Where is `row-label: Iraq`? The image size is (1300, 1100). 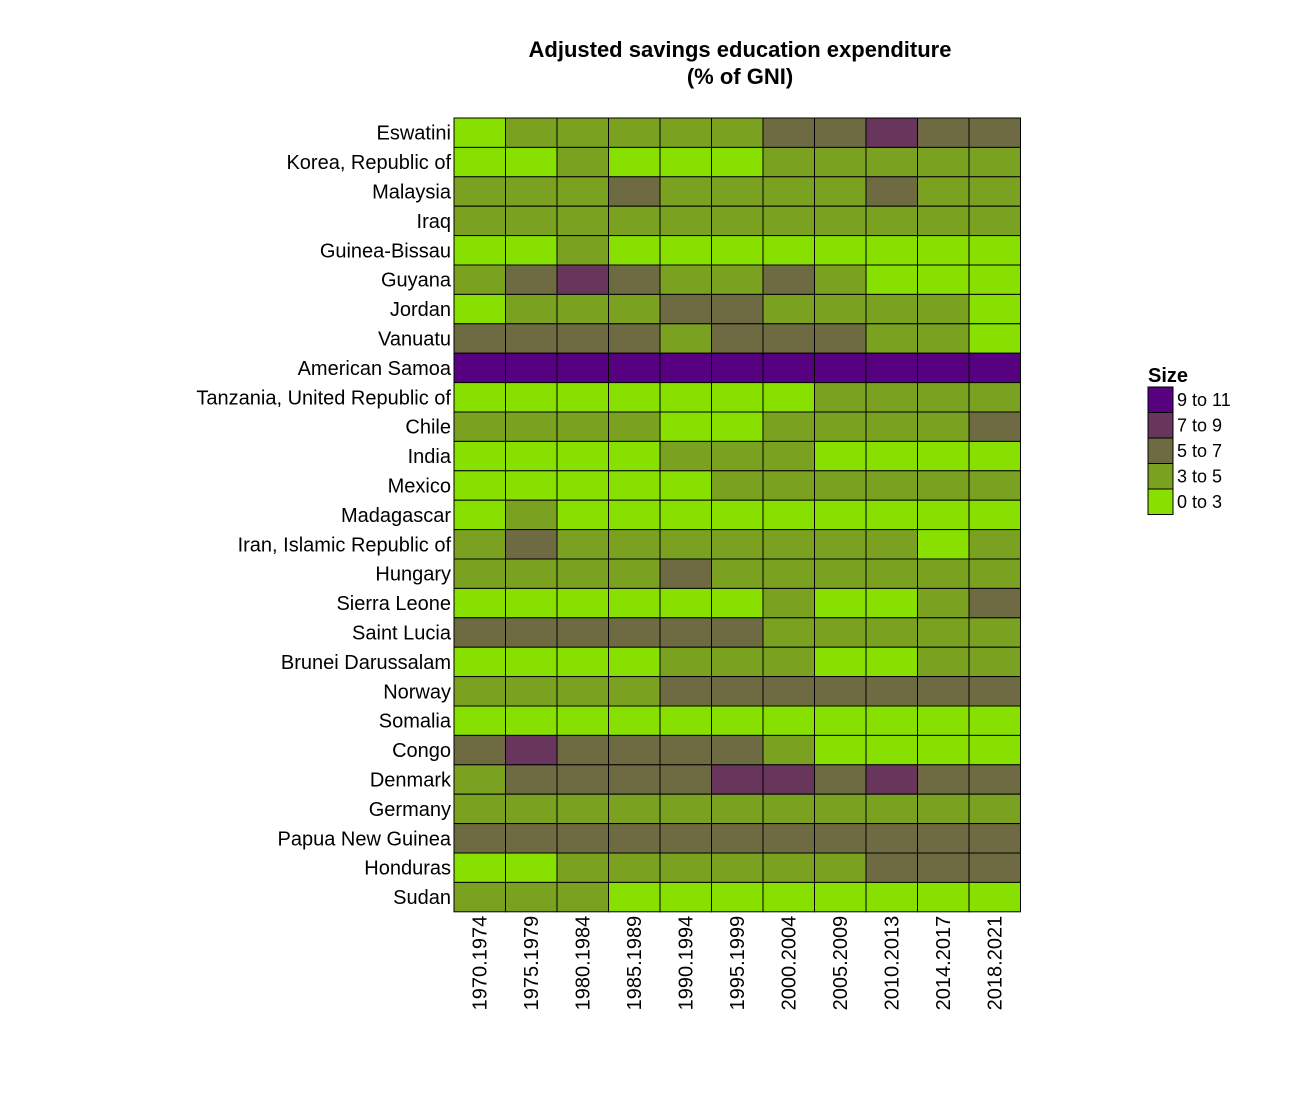
row-label: Iraq is located at coordinates (434, 222).